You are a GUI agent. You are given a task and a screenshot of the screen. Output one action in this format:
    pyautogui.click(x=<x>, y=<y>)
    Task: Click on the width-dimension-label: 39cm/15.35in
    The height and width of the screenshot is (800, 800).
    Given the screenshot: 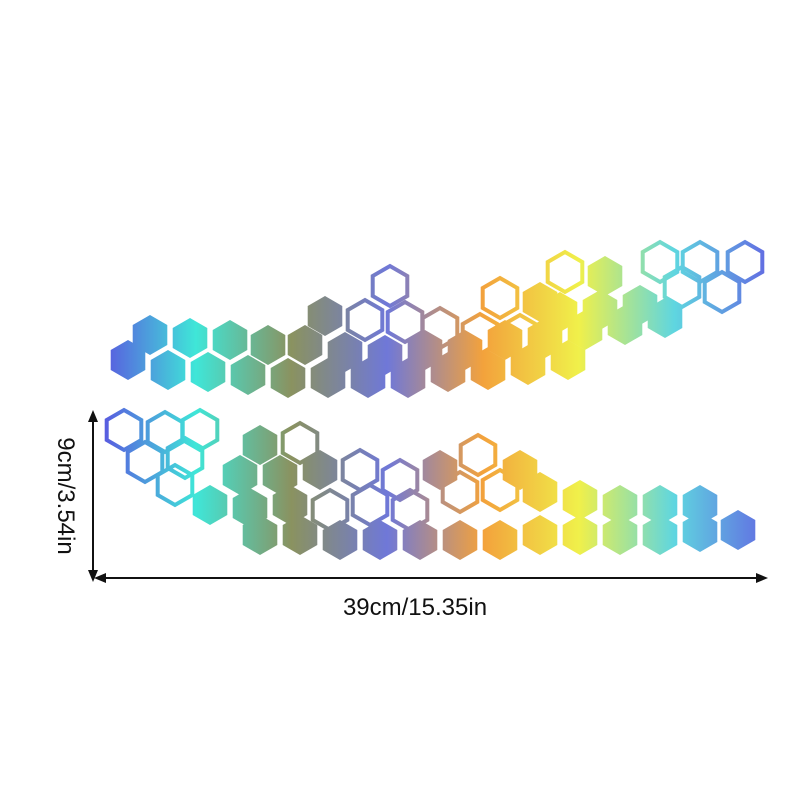 What is the action you would take?
    pyautogui.click(x=415, y=607)
    